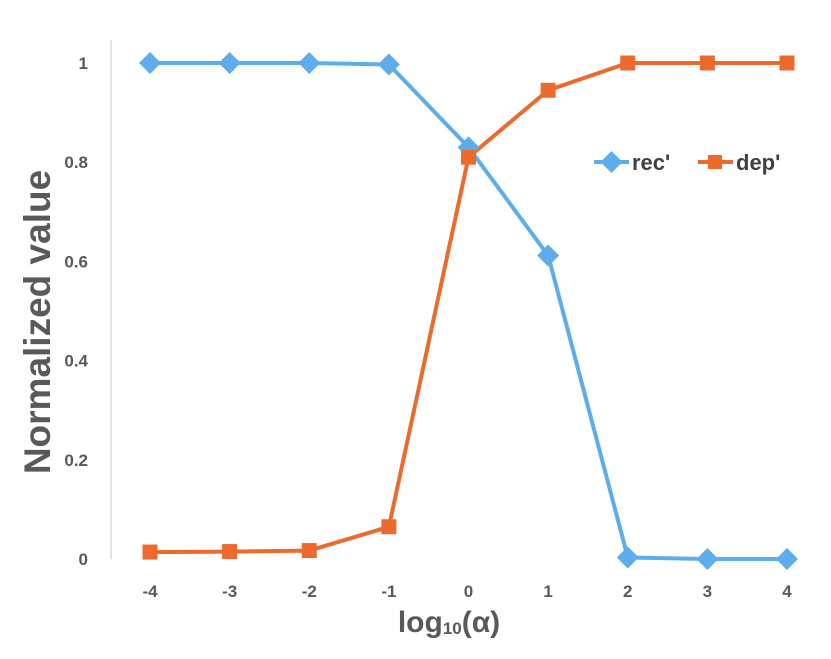 This screenshot has height=659, width=831. I want to click on x-tick-labels: -4 -3 -2 -1 0 1 2 3 4, so click(467, 591).